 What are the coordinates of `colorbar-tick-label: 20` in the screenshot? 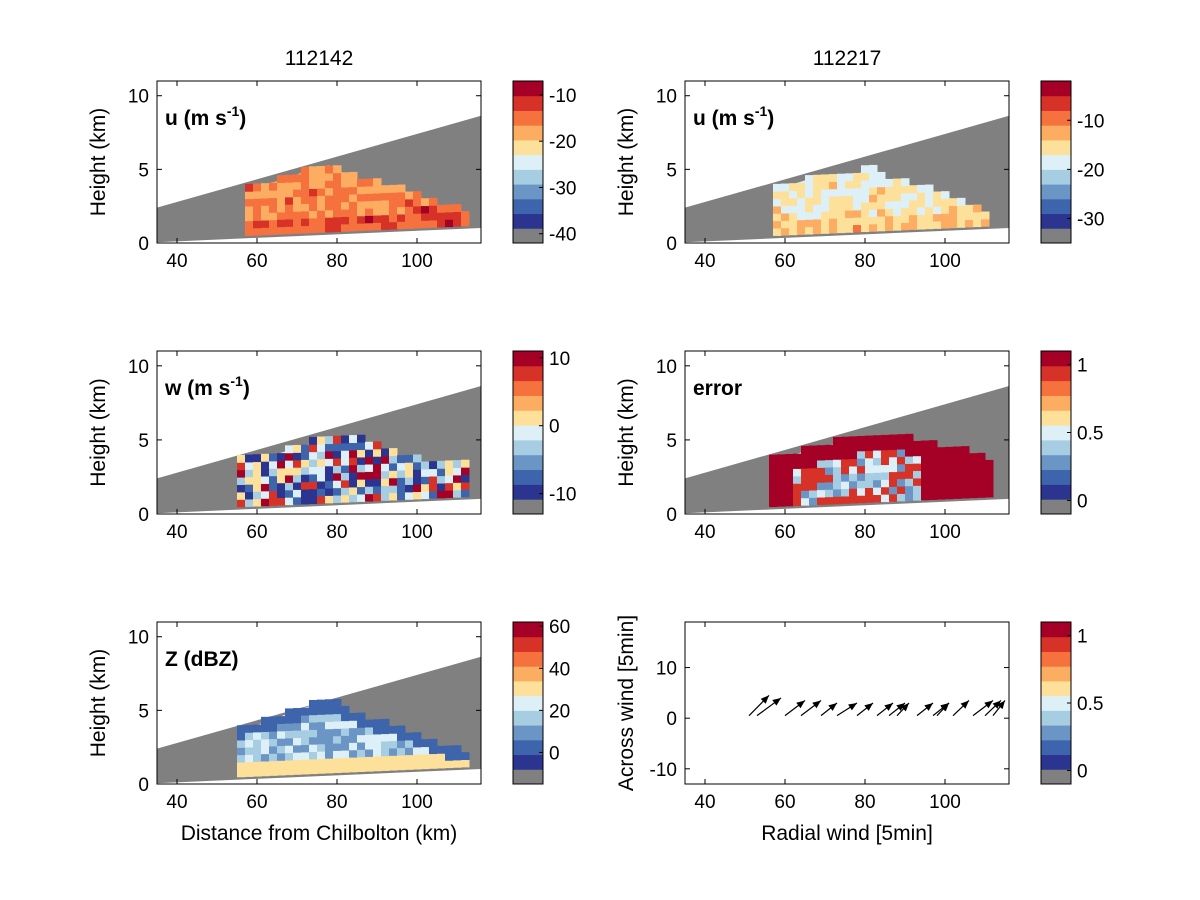 It's located at (559, 711).